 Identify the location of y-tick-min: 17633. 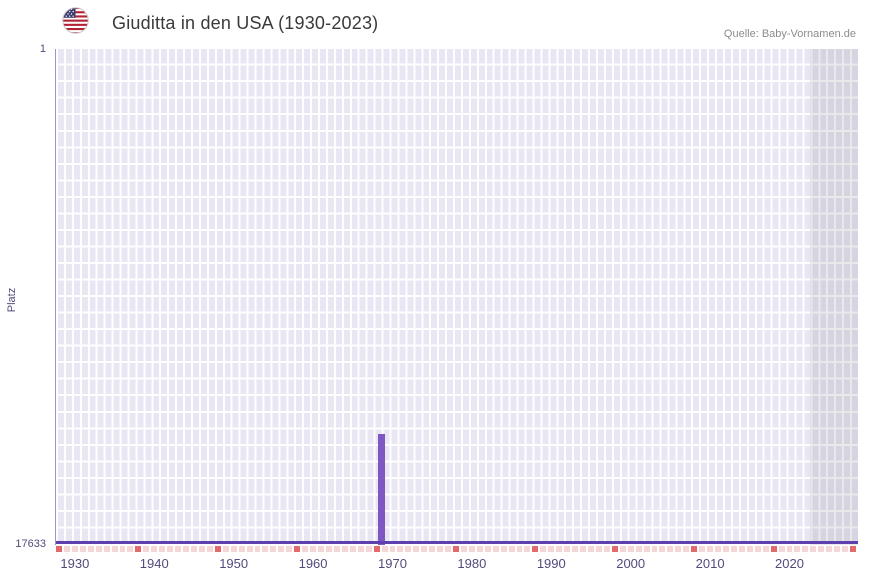
(30, 544).